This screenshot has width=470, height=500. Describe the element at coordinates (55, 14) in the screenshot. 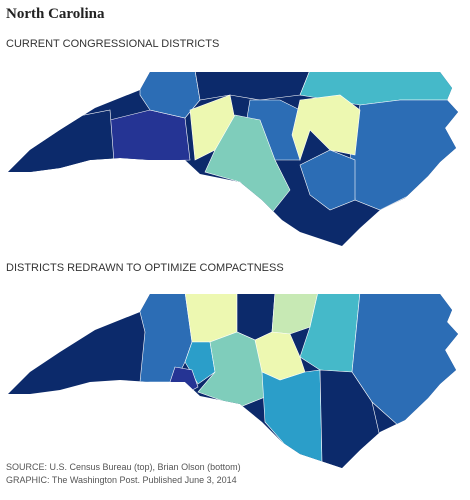

I see `title: North Carolina` at that location.